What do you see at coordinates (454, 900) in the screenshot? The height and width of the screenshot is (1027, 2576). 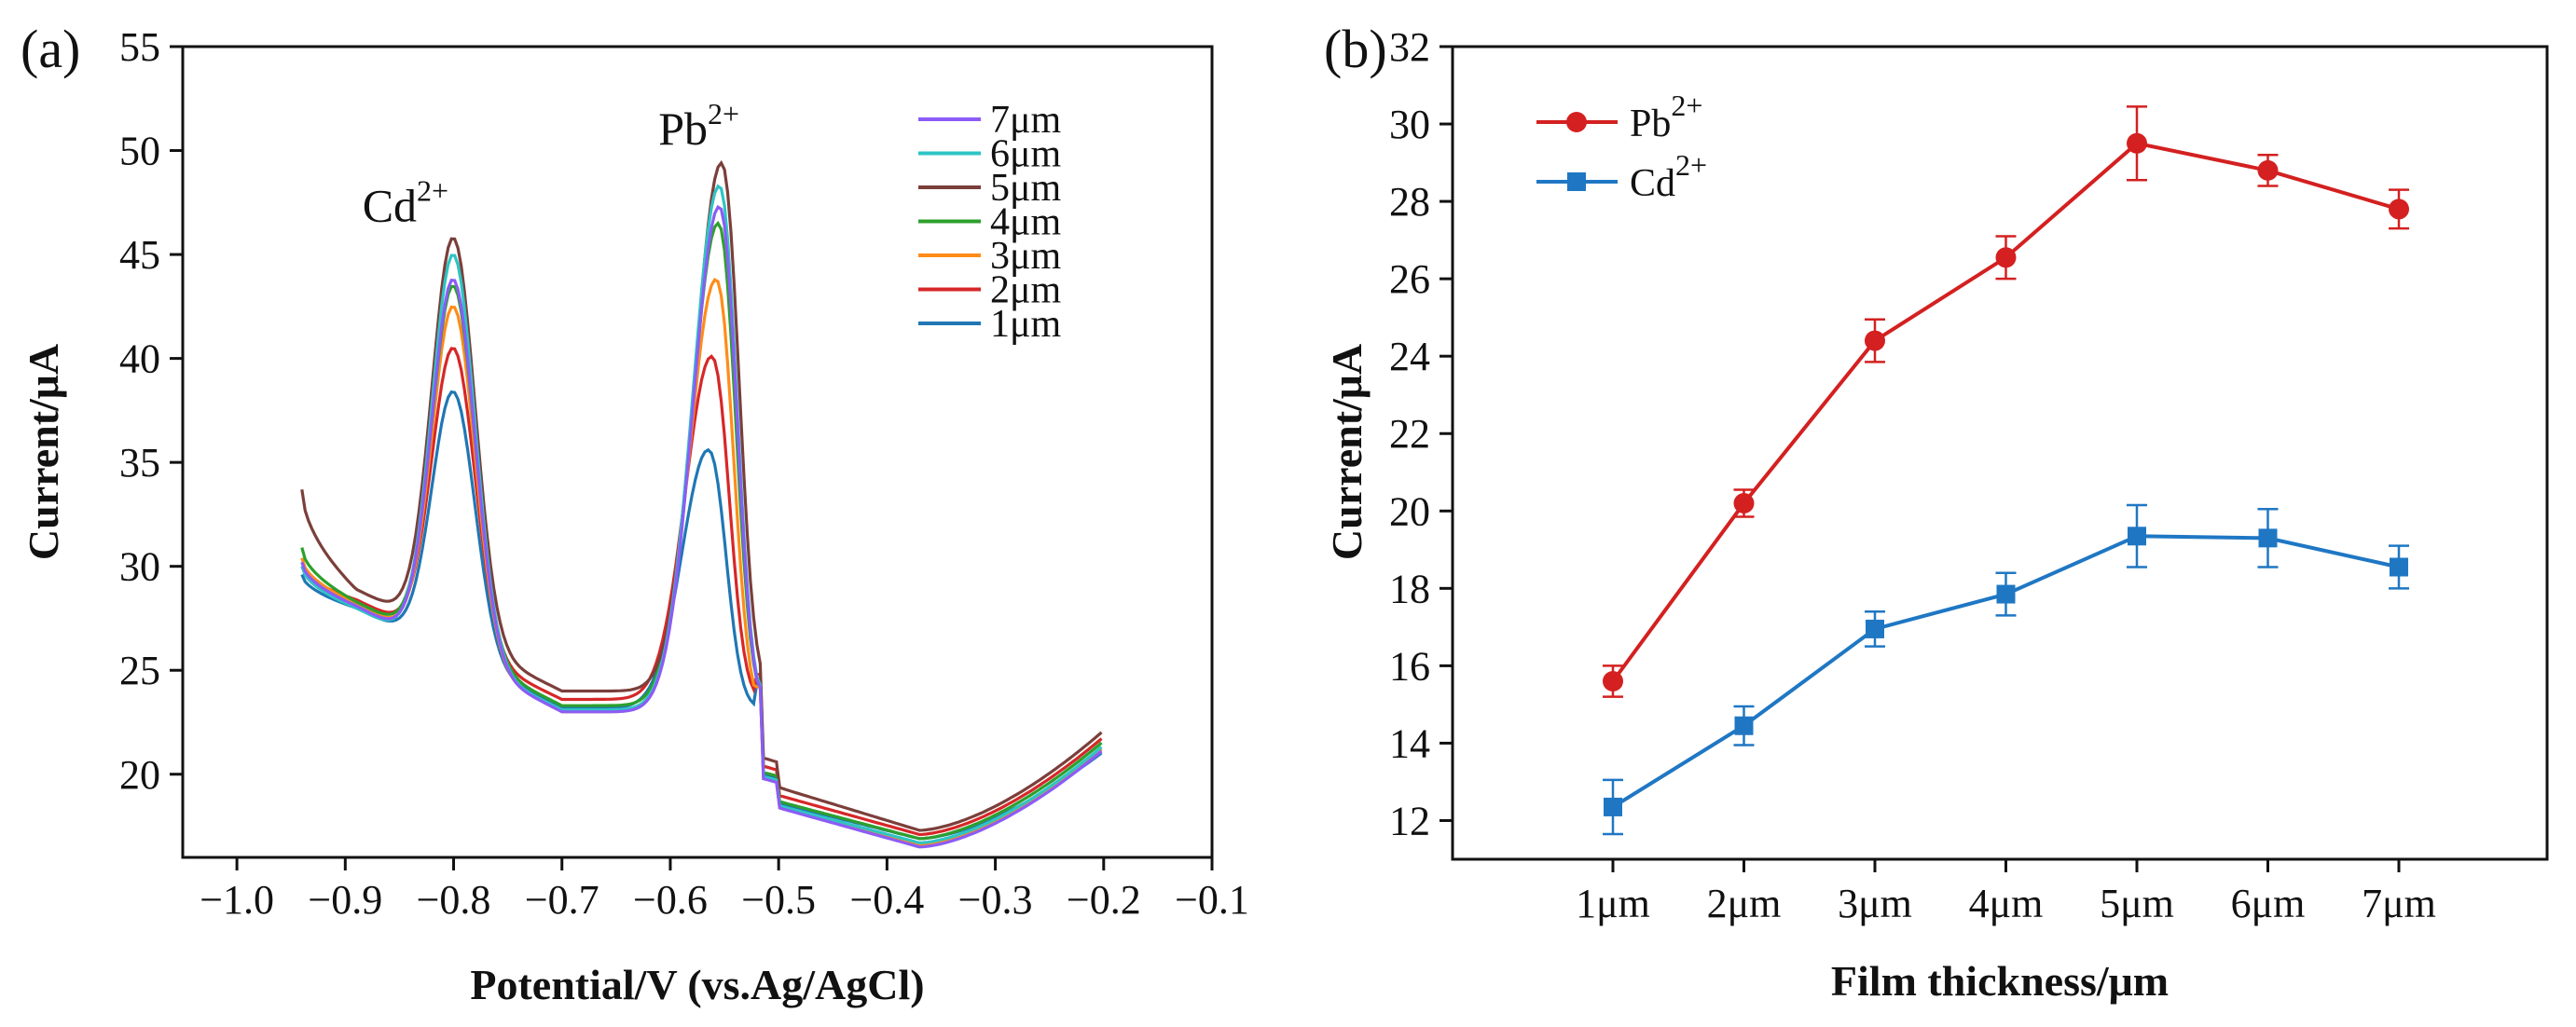 I see `x-tick-label: −0.8` at bounding box center [454, 900].